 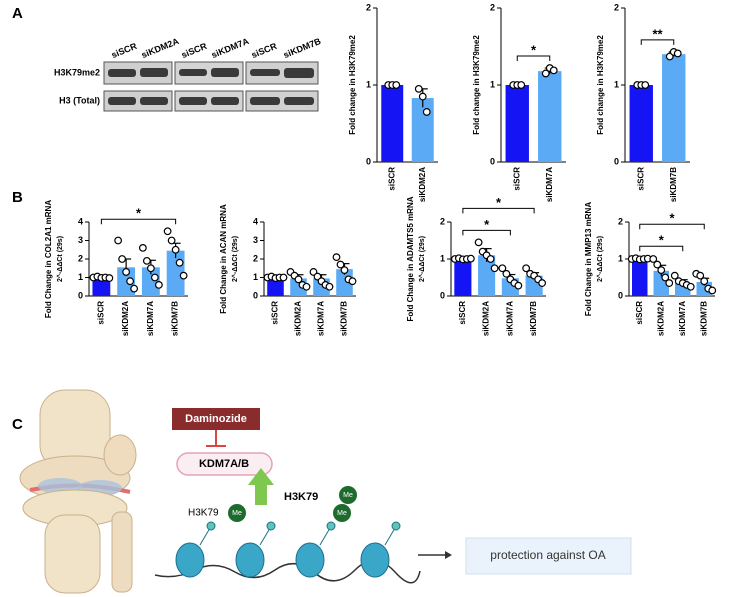 What do you see at coordinates (448, 555) in the screenshot?
I see `result-arrowhead` at bounding box center [448, 555].